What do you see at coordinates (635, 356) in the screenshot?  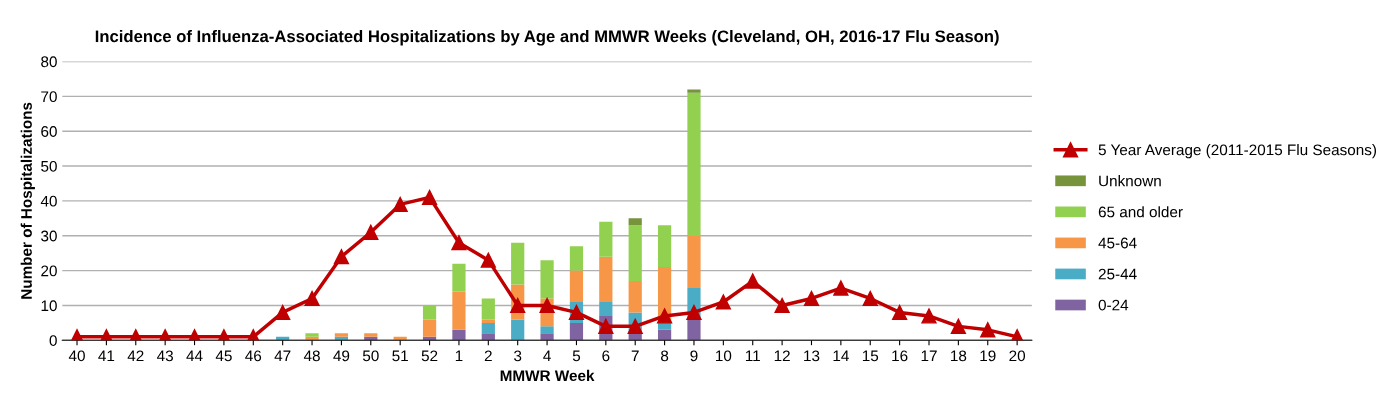 I see `x-tick-label: 7` at bounding box center [635, 356].